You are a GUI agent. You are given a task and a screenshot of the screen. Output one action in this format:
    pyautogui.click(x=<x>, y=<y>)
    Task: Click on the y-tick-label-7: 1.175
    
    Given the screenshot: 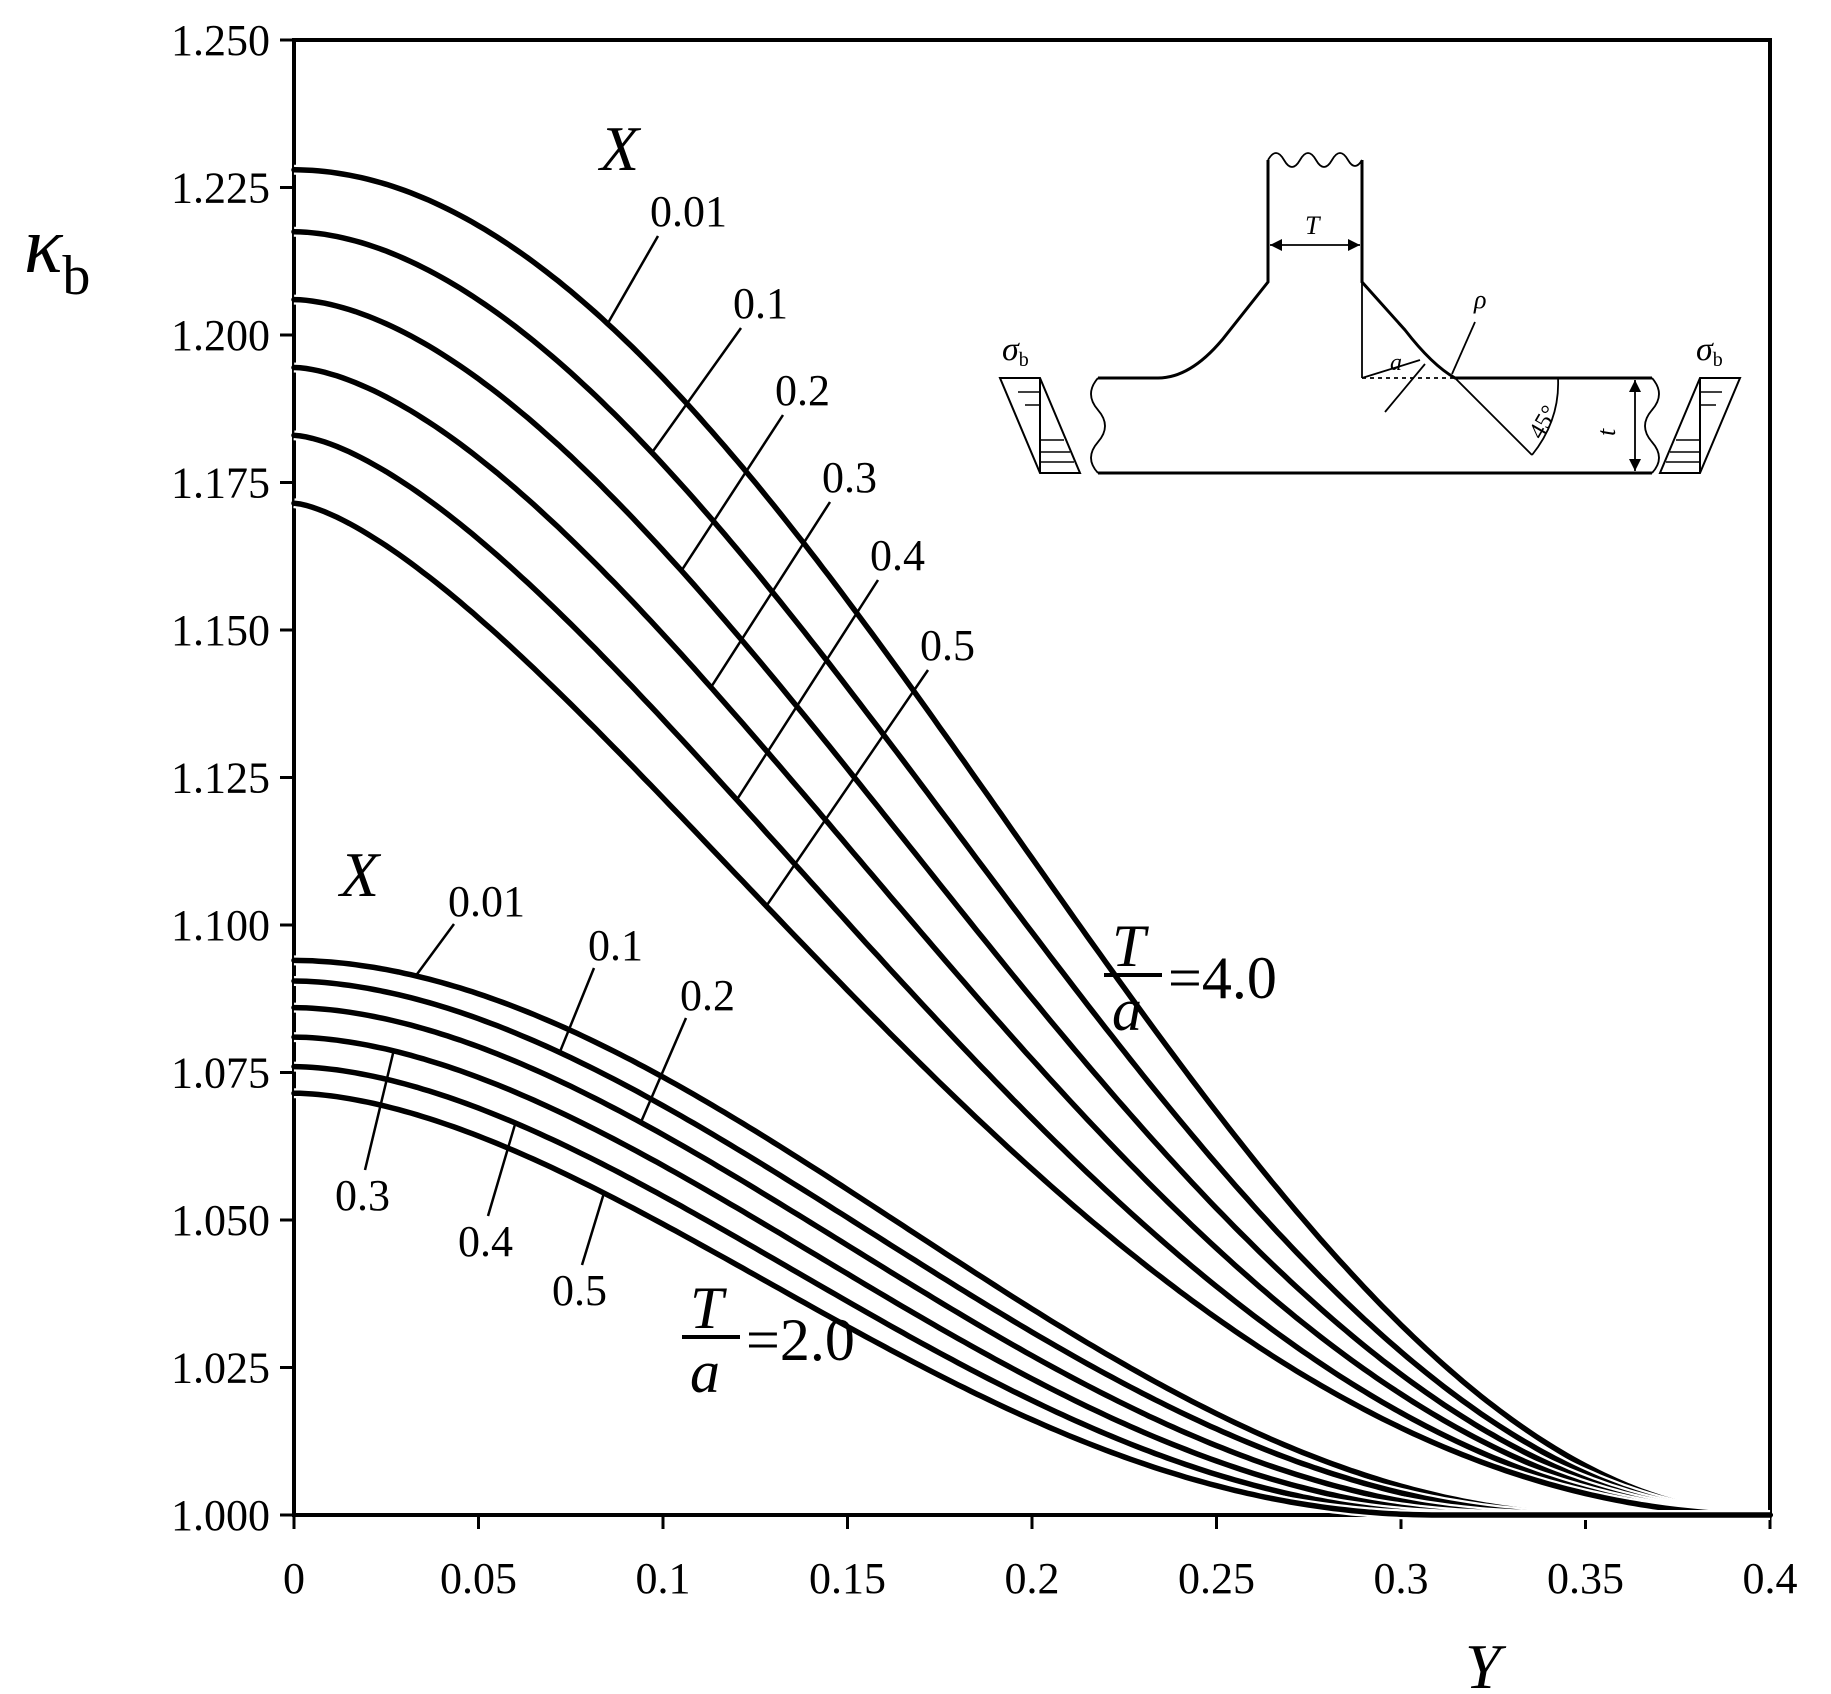 What is the action you would take?
    pyautogui.click(x=220, y=483)
    